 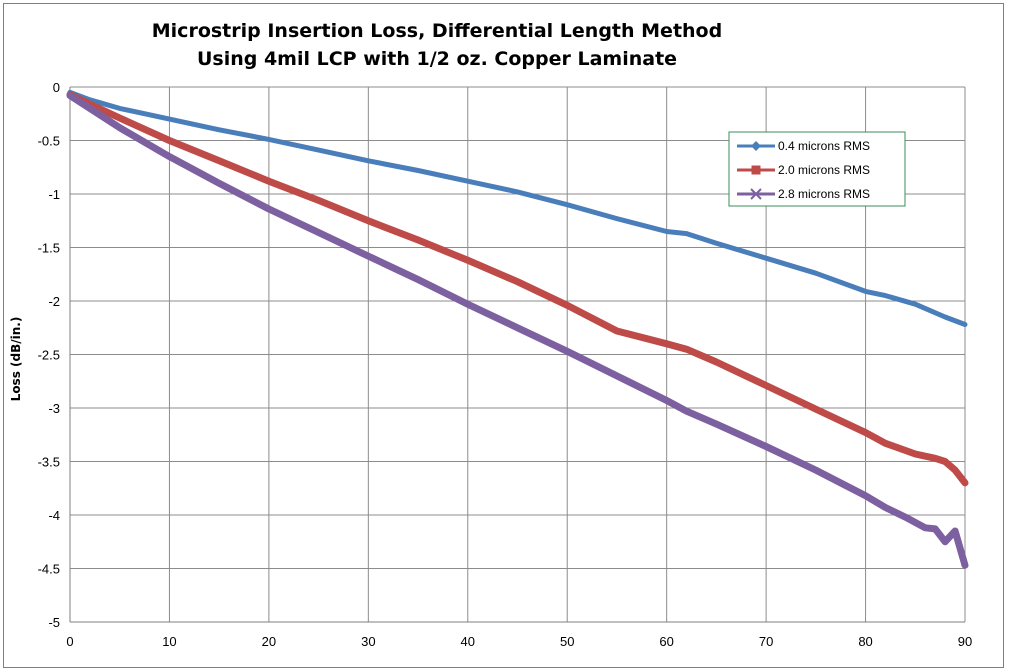 I want to click on legend-item: 2.8 microns RMS, so click(x=803, y=194).